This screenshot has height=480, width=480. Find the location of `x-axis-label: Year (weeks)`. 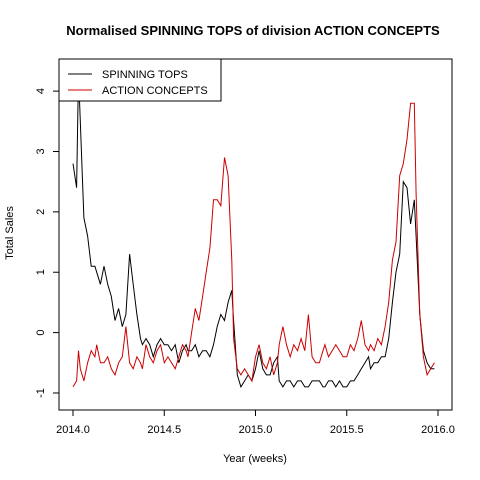

x-axis-label: Year (weeks) is located at coordinates (255, 459).